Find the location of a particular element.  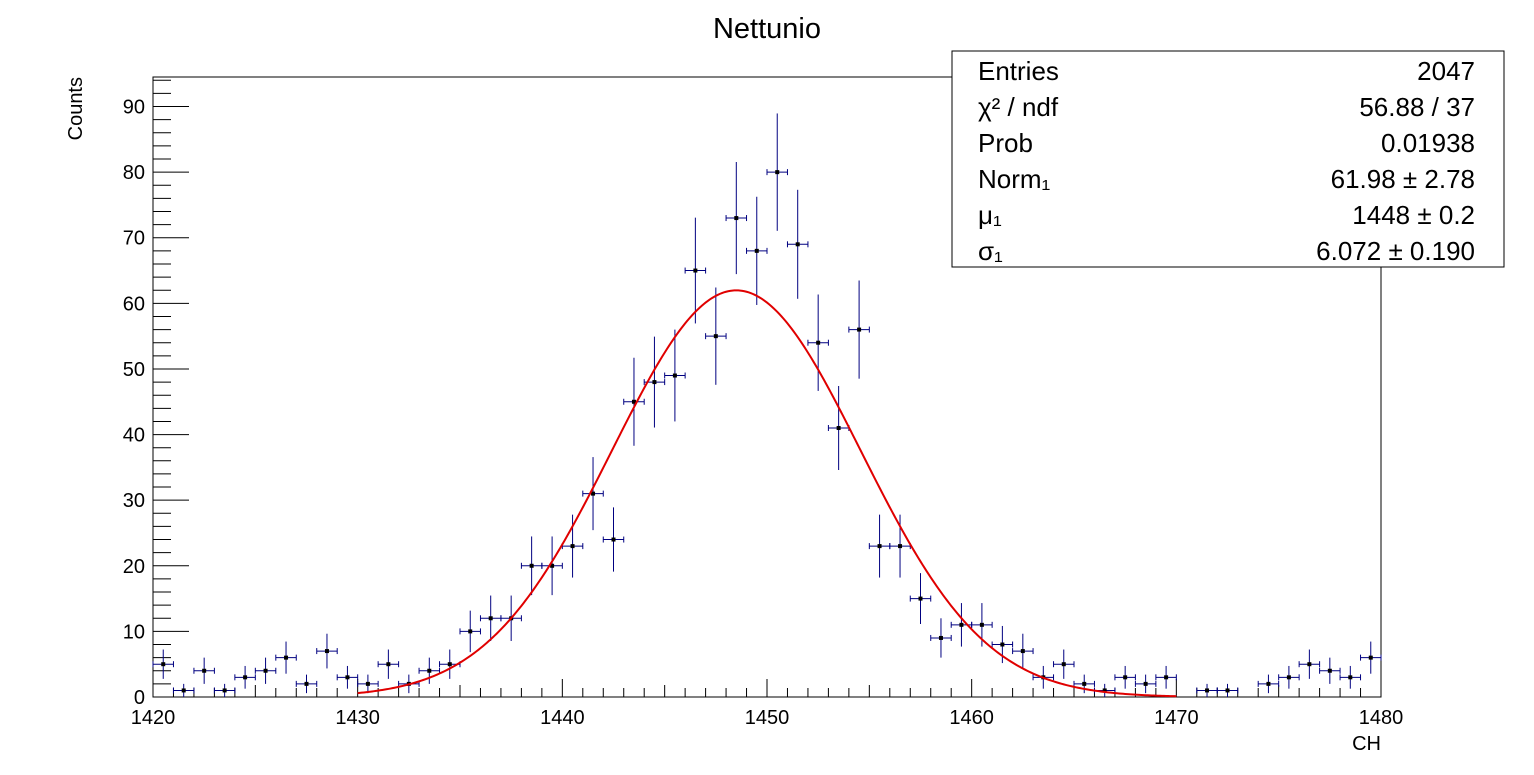

y-tick-label: 80 is located at coordinates (134, 173).